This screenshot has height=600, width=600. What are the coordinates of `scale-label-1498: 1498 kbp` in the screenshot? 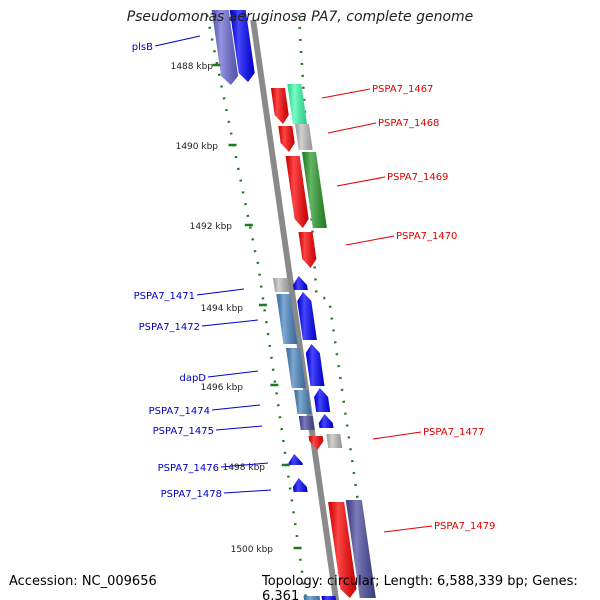 It's located at (244, 468).